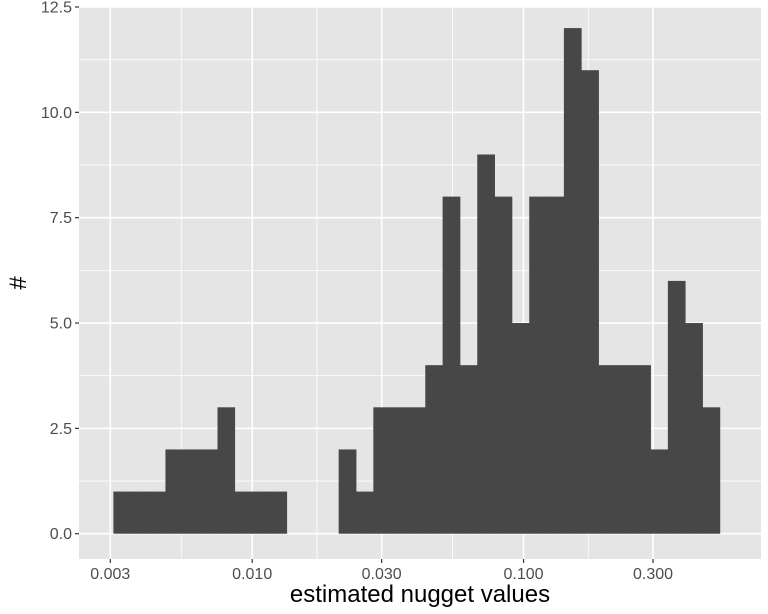 Image resolution: width=768 pixels, height=614 pixels. I want to click on x-axis-title: estimated nugget values, so click(420, 594).